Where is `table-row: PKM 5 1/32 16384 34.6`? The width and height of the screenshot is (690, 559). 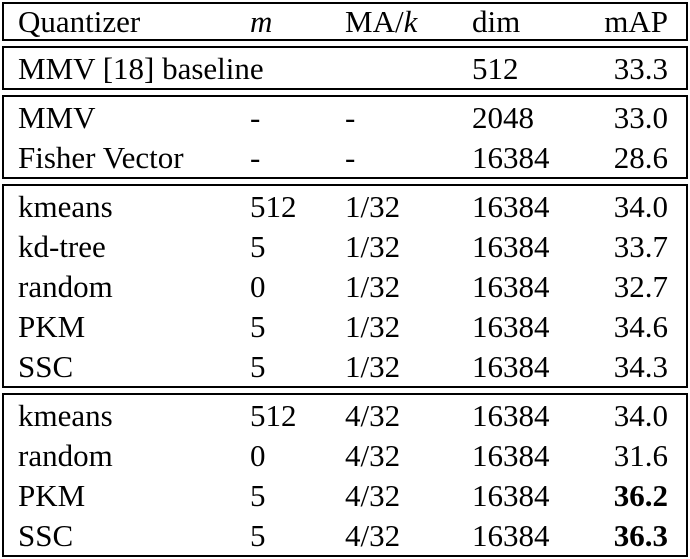
table-row: PKM 5 1/32 16384 34.6 is located at coordinates (345, 326).